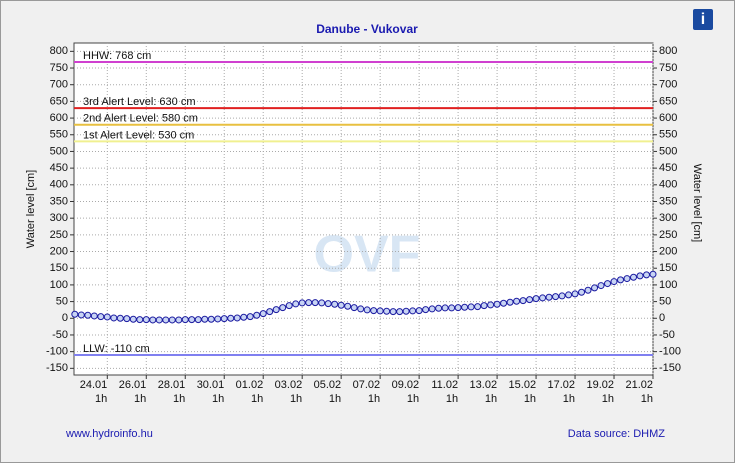 Image resolution: width=735 pixels, height=463 pixels. I want to click on x-tick-label: 09.02, so click(406, 385).